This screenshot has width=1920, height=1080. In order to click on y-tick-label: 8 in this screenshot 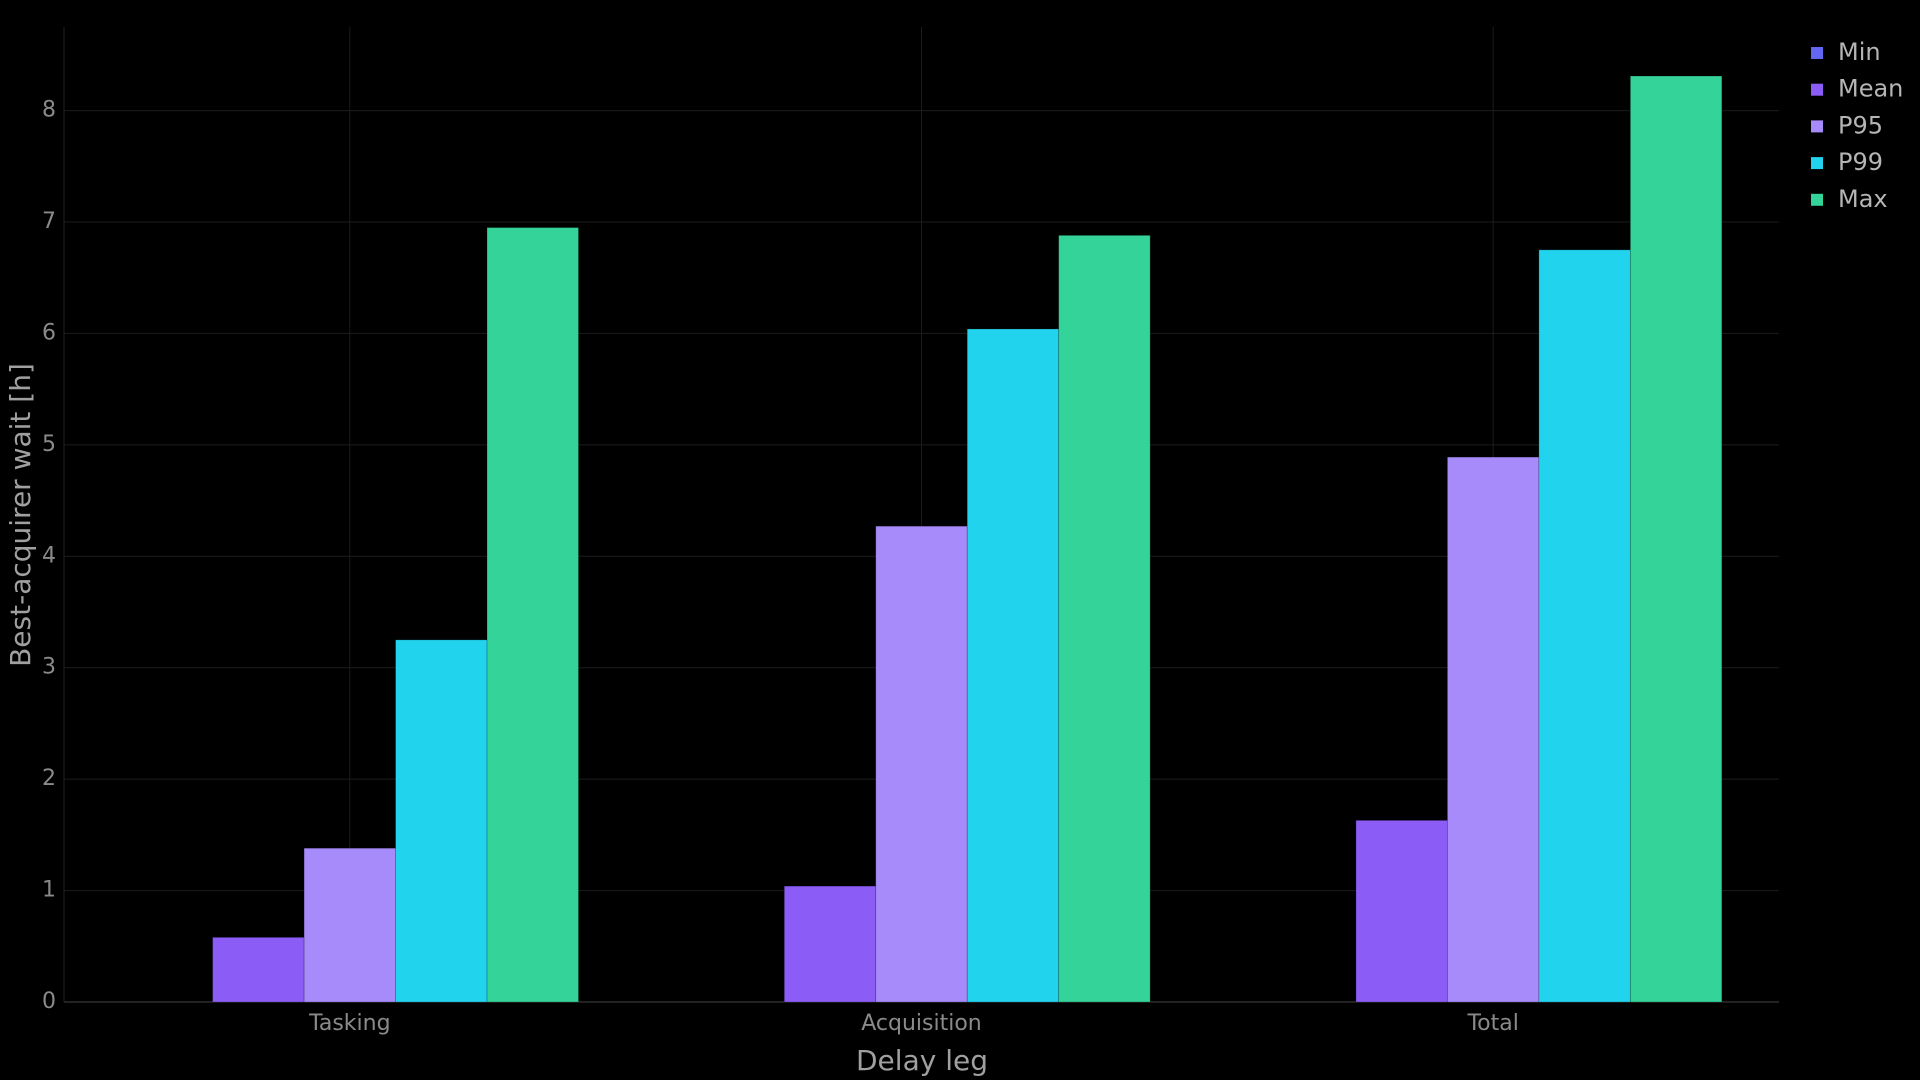, I will do `click(49, 110)`.